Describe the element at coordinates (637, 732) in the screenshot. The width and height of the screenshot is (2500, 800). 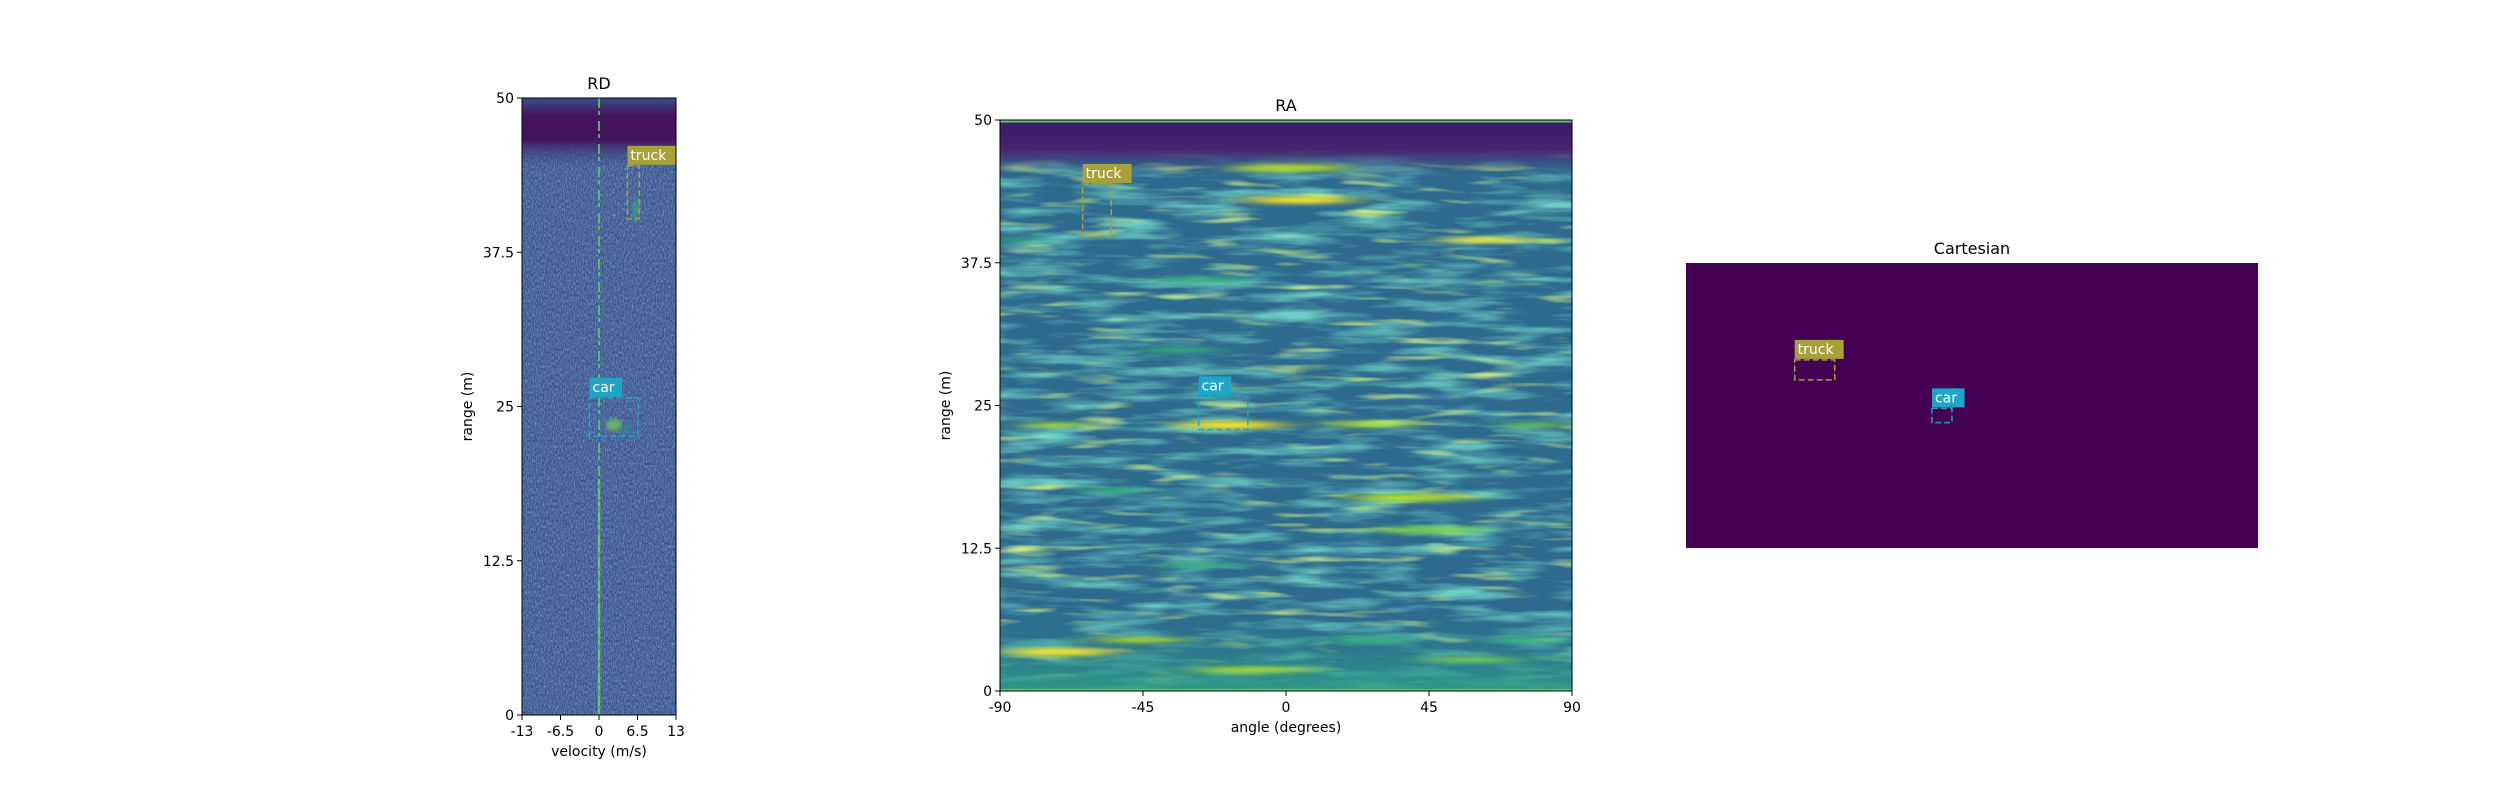
I see `rd-xtick-label: 6.5` at that location.